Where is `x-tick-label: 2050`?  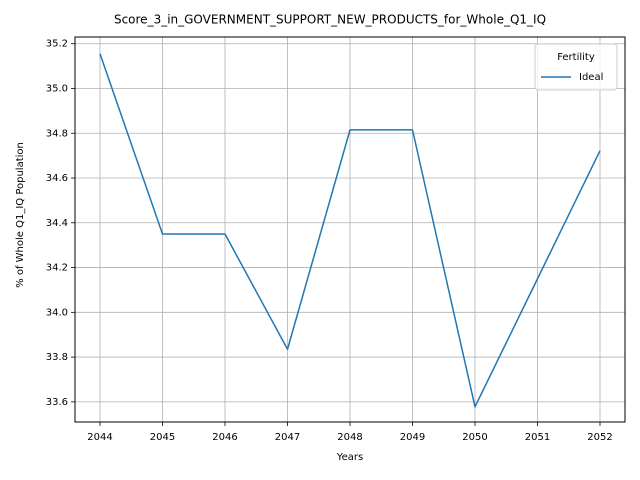 x-tick-label: 2050 is located at coordinates (474, 437).